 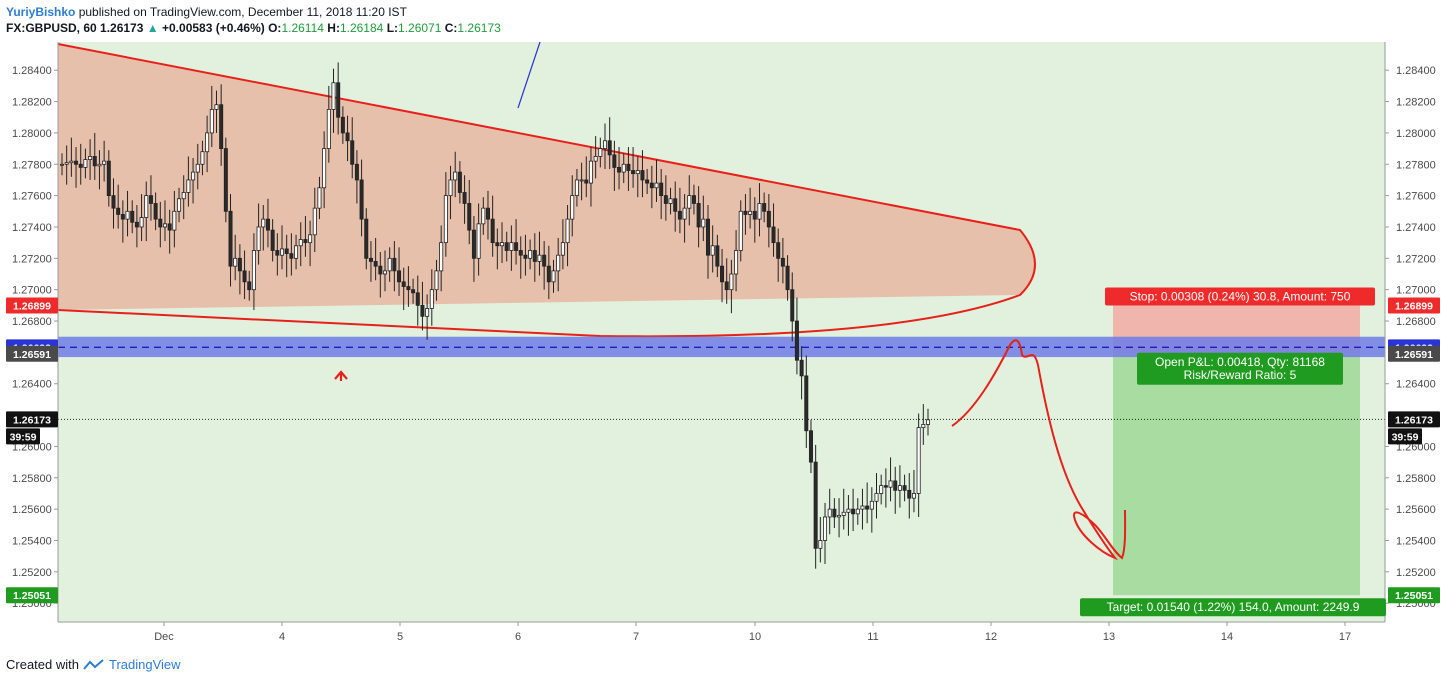 I want to click on x-tick-label: 5, so click(x=400, y=637).